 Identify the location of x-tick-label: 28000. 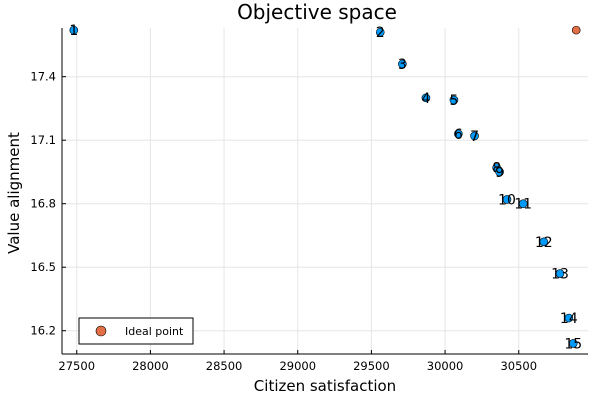
(150, 366).